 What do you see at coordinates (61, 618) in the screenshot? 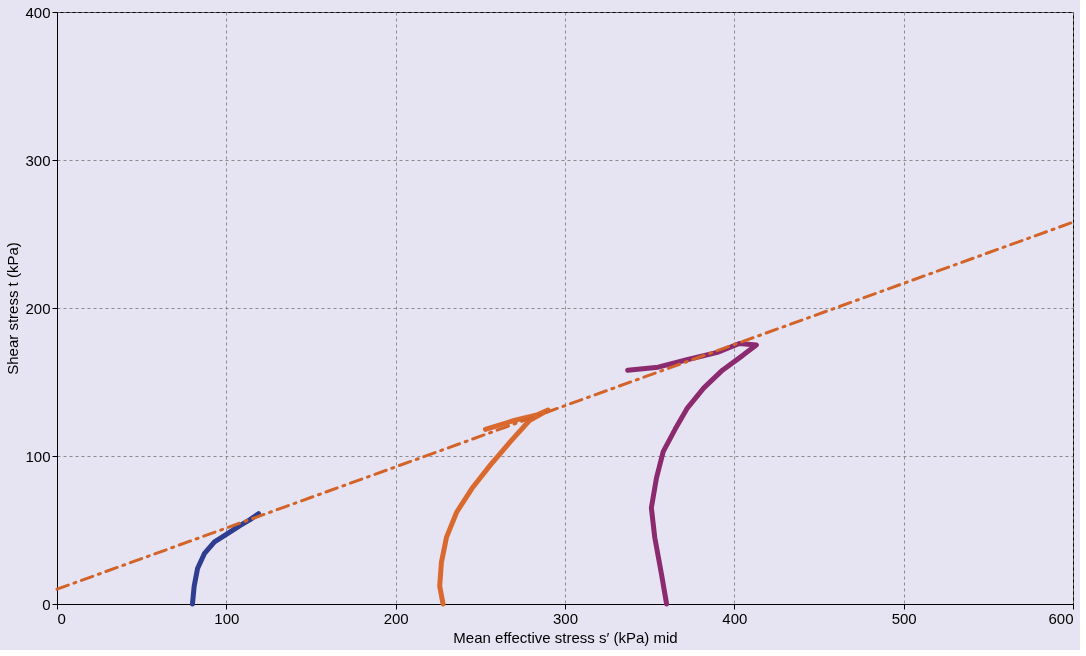
I see `x-tick-label: 0` at bounding box center [61, 618].